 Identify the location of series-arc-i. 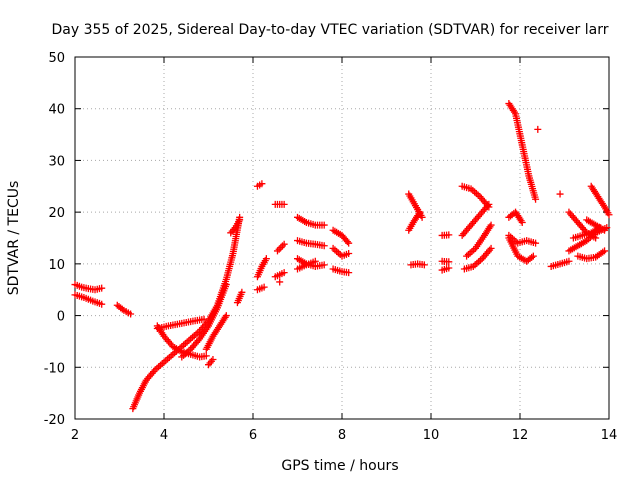
(211, 362).